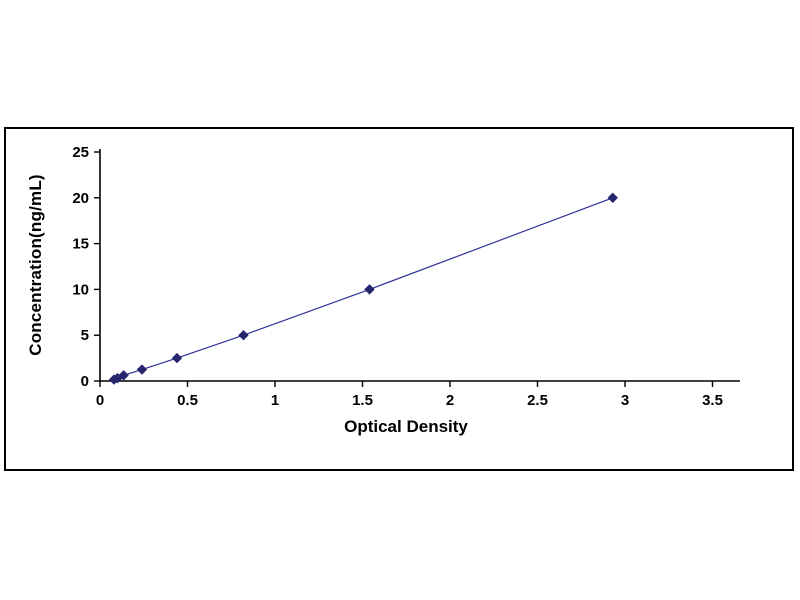 The width and height of the screenshot is (800, 600). Describe the element at coordinates (100, 400) in the screenshot. I see `x-tick-label: 0` at that location.